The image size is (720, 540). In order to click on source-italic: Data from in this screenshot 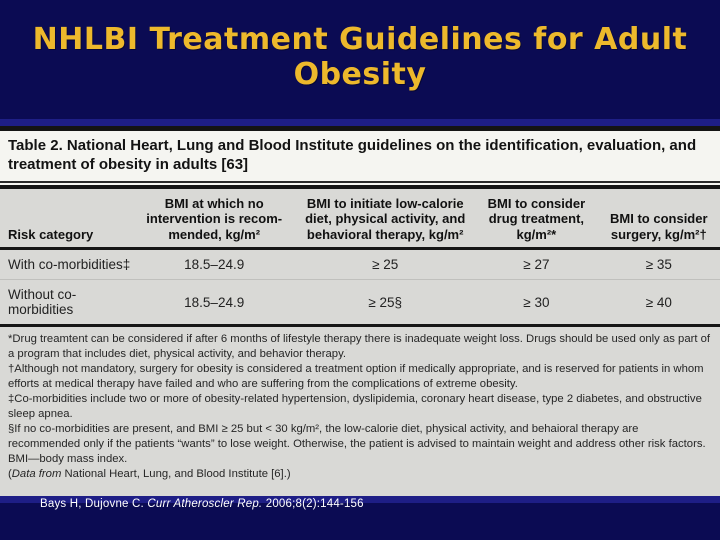, I will do `click(36, 474)`.